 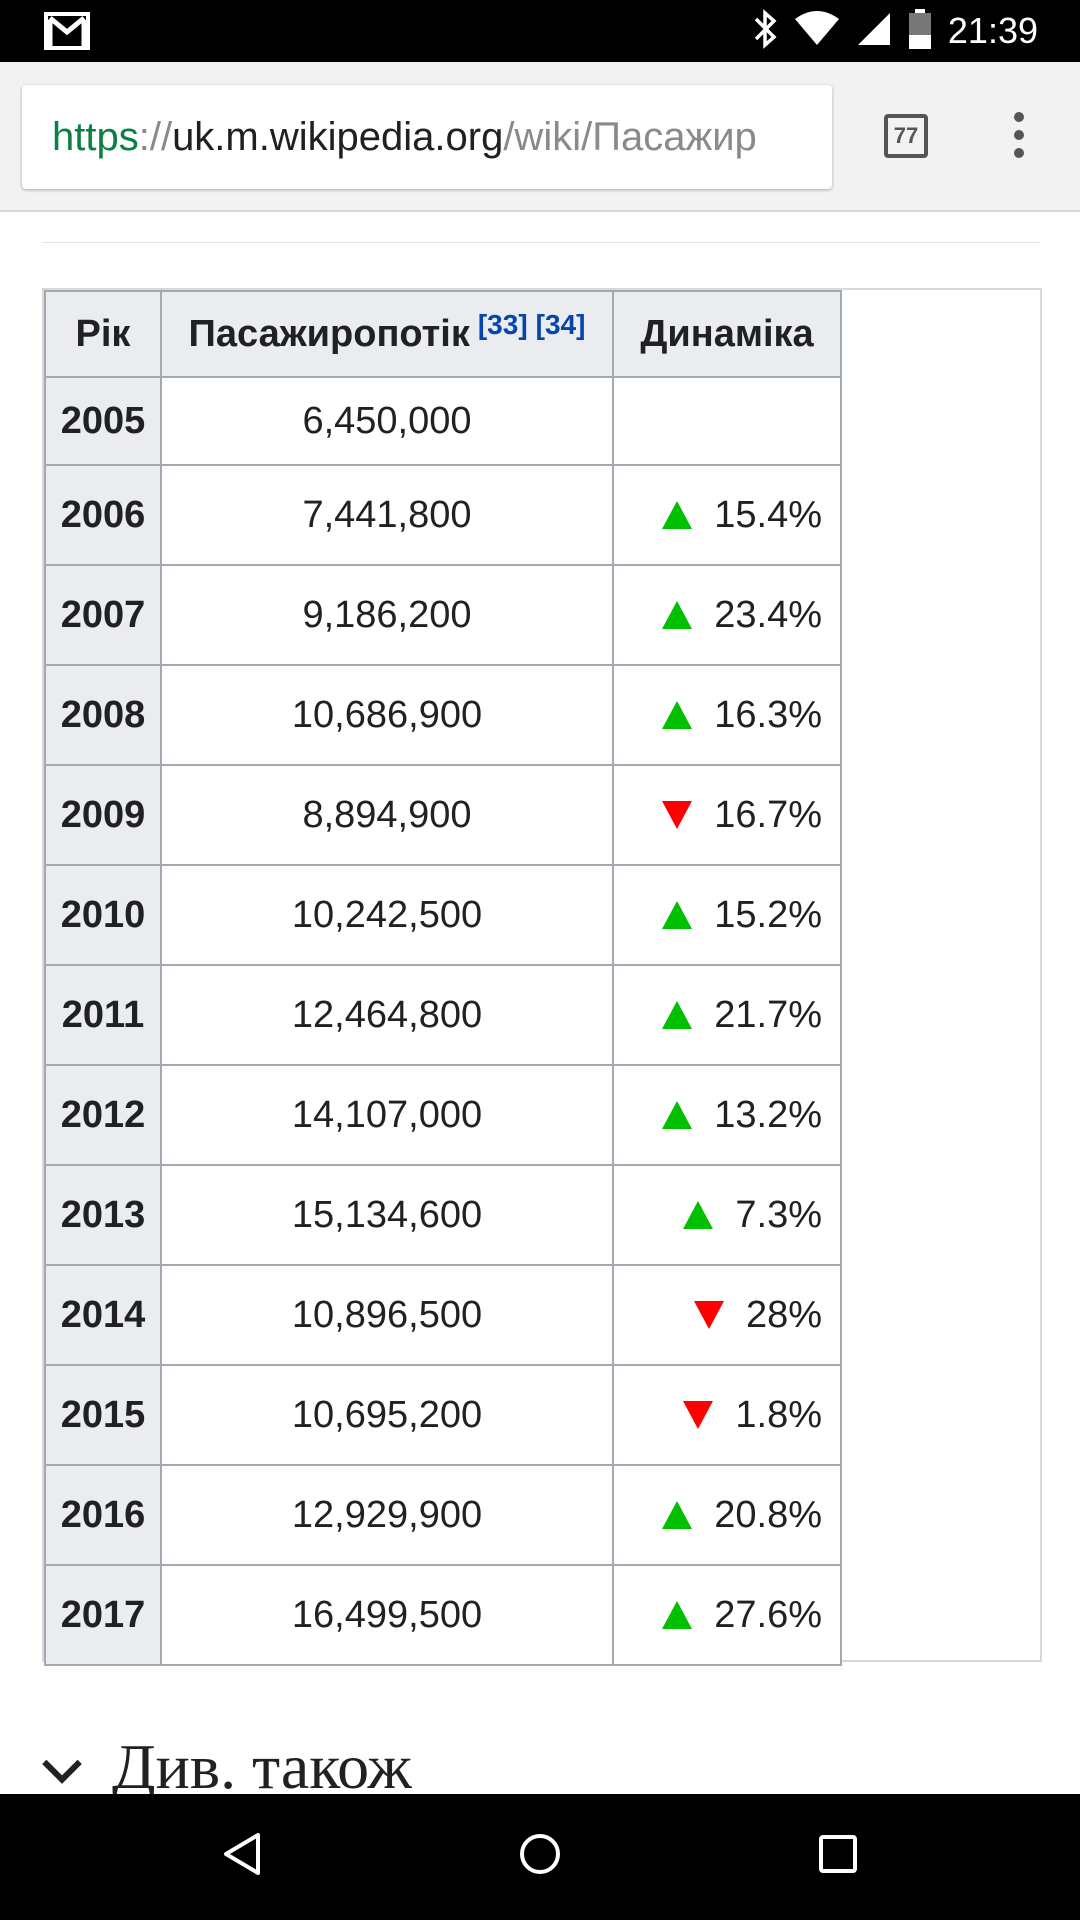 What do you see at coordinates (630, 137) in the screenshot?
I see `url-path: /wiki/Пасажир` at bounding box center [630, 137].